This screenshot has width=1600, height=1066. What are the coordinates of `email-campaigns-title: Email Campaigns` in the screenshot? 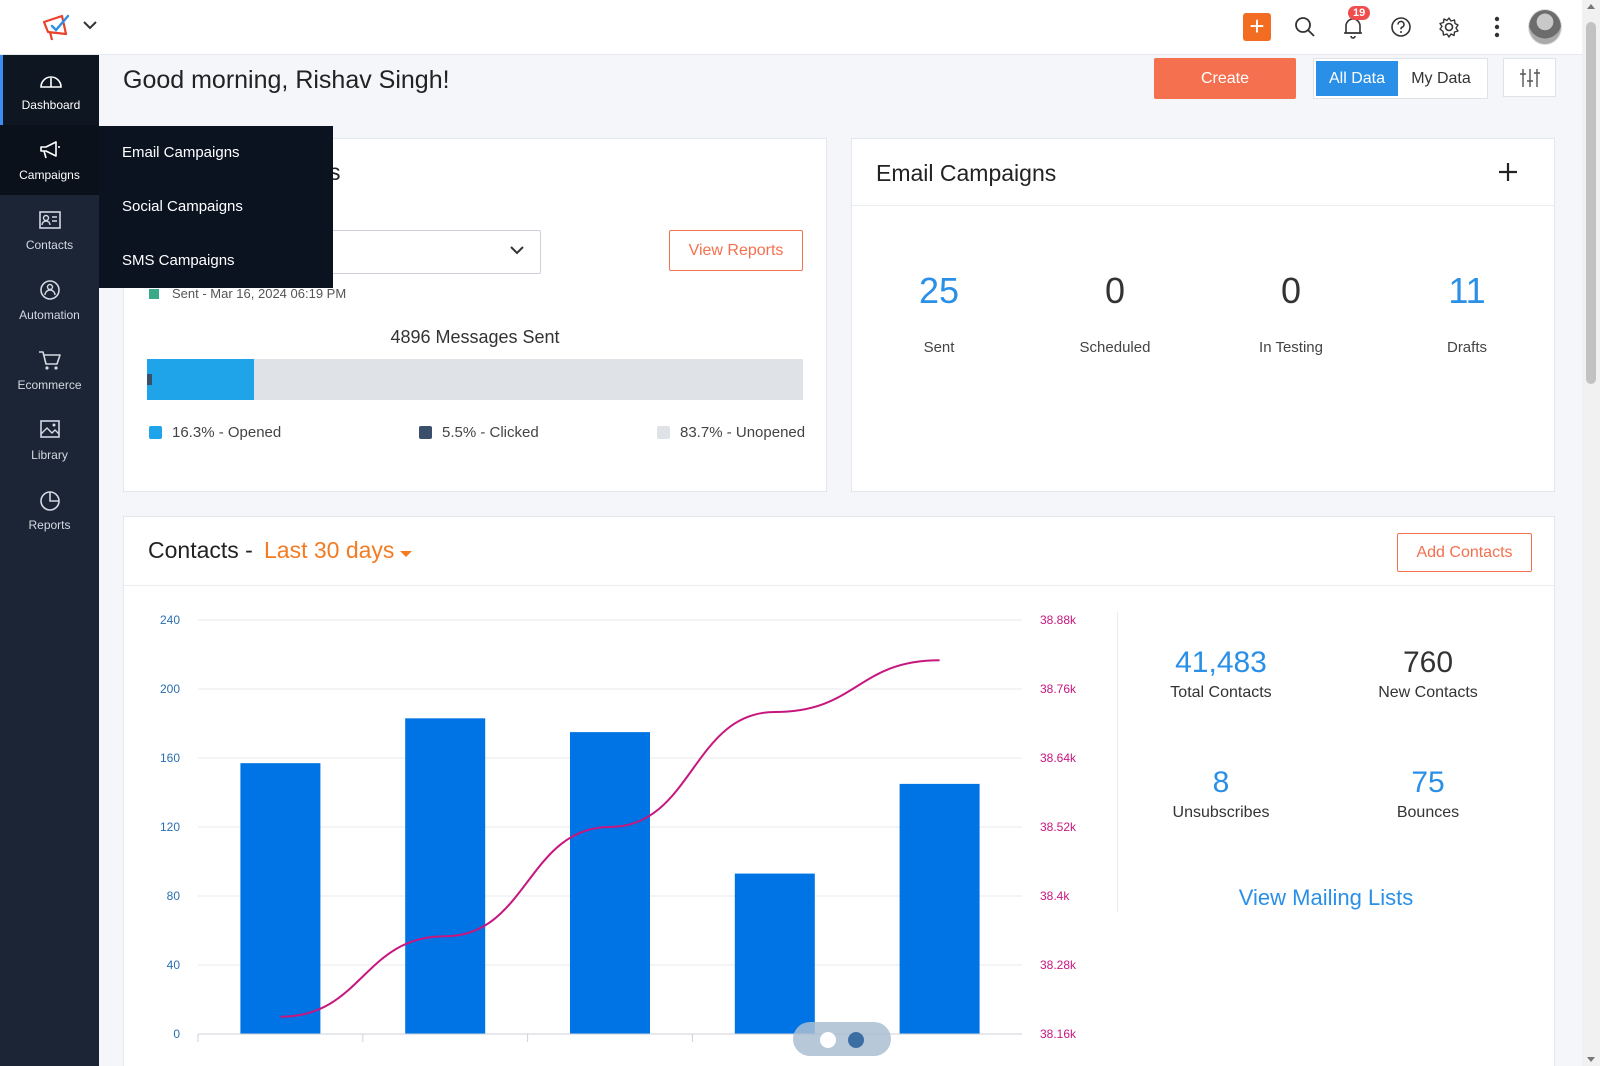 It's located at (966, 173).